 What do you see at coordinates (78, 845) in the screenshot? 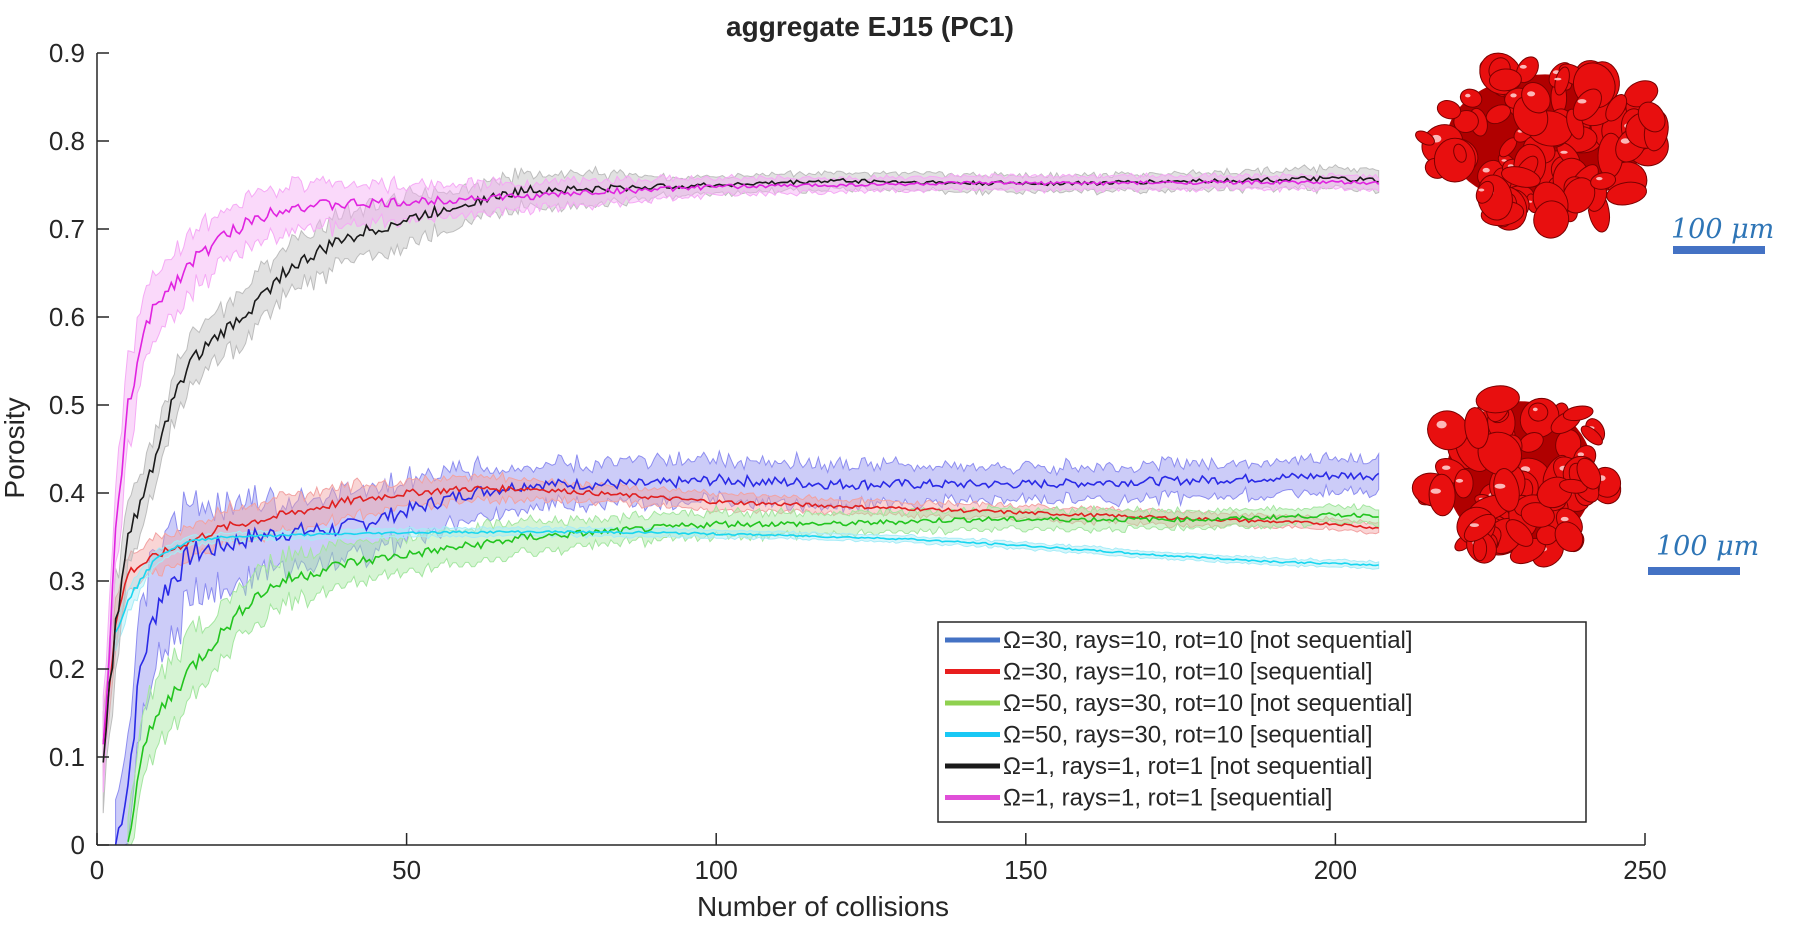
I see `y-tick-label: 0` at bounding box center [78, 845].